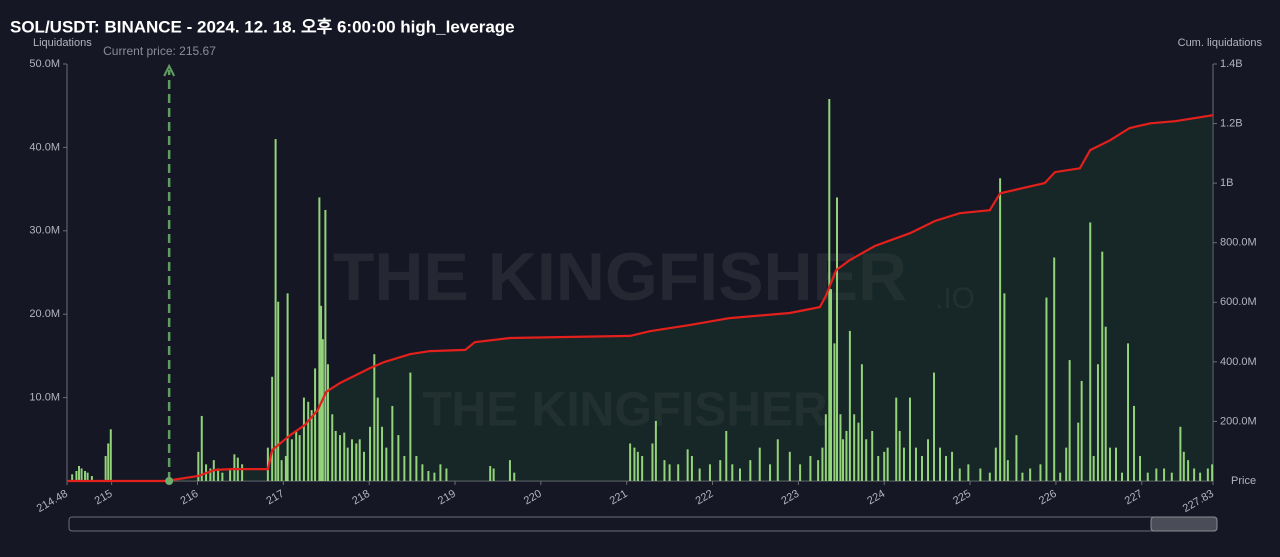 The height and width of the screenshot is (557, 1280). I want to click on x-tick-label: 227.83, so click(1198, 501).